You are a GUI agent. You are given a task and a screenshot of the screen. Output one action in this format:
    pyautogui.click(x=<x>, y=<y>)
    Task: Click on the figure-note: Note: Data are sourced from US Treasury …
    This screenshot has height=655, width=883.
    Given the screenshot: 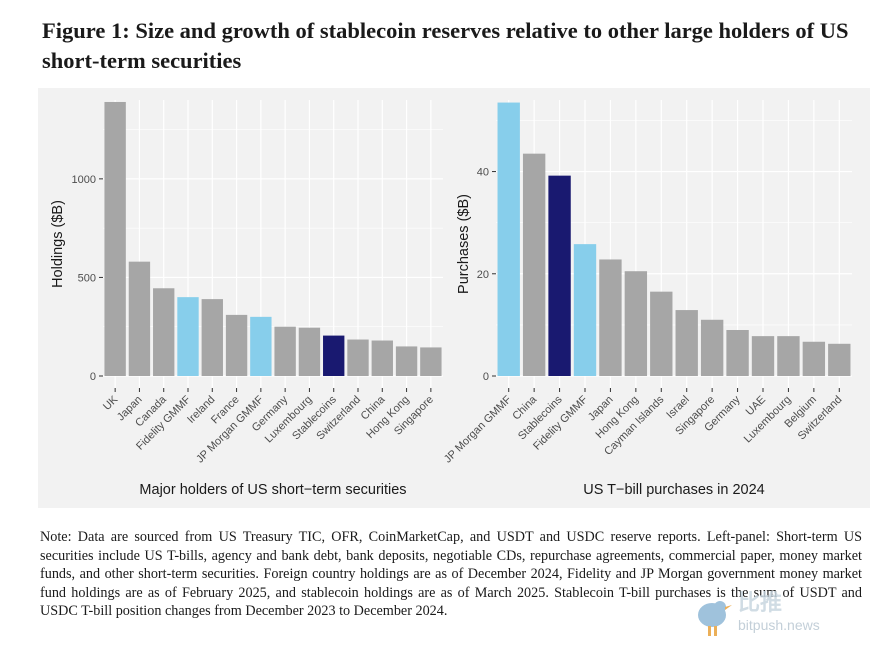 What is the action you would take?
    pyautogui.click(x=451, y=574)
    